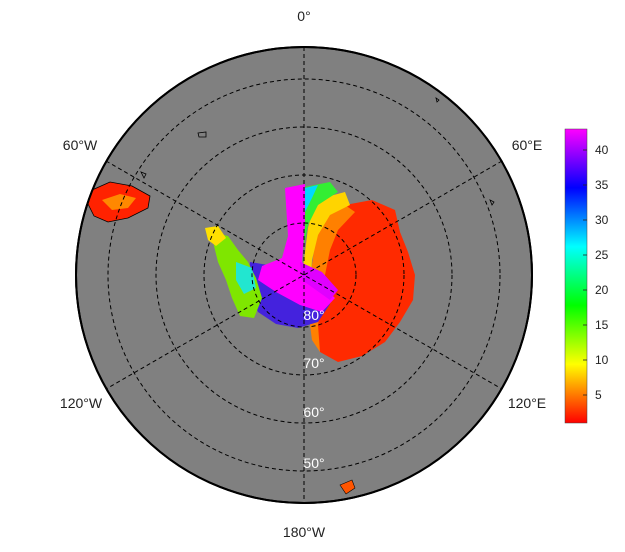  What do you see at coordinates (215, 236) in the screenshot?
I see `peninsula-yellow-tip` at bounding box center [215, 236].